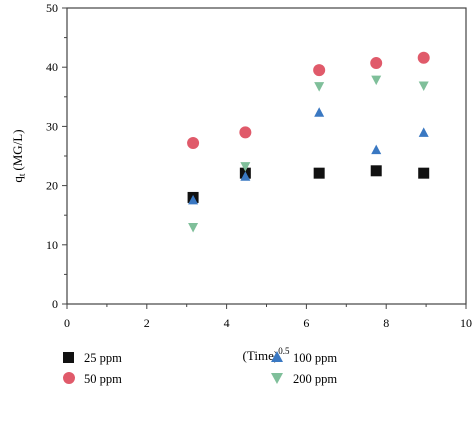 This screenshot has width=474, height=421. Describe the element at coordinates (68, 357) in the screenshot. I see `legend-marker-square` at that location.